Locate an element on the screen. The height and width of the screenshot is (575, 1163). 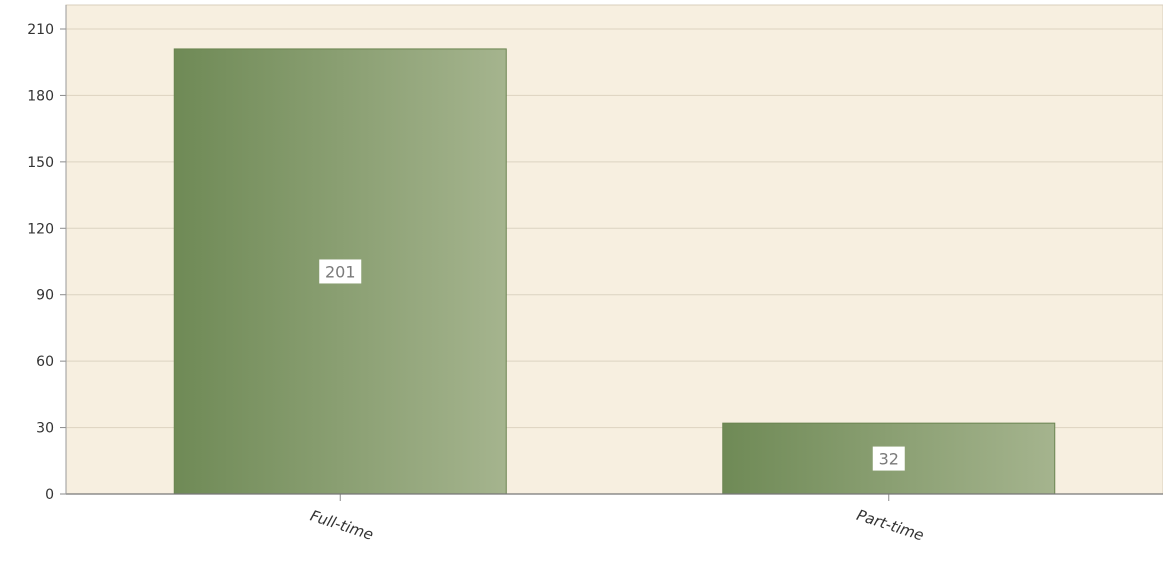
data-label: 32 is located at coordinates (889, 459).